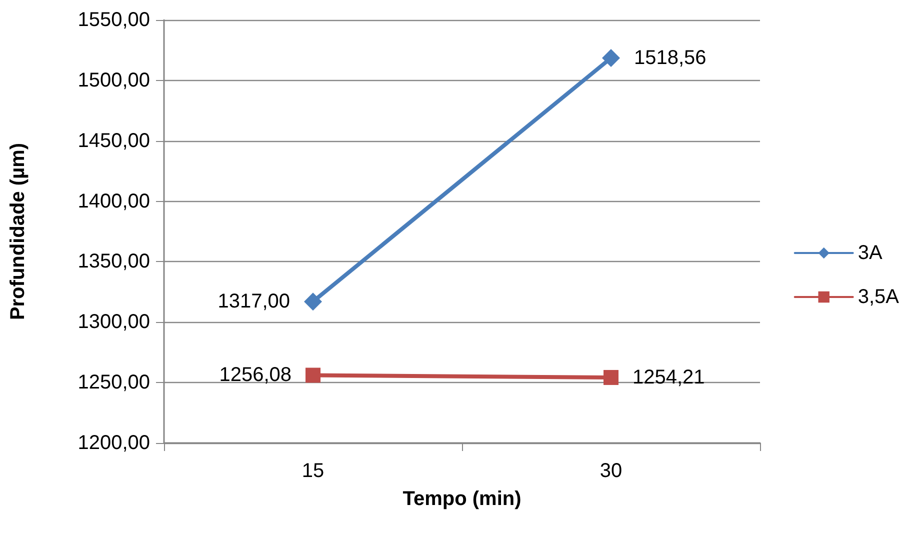  What do you see at coordinates (254, 301) in the screenshot?
I see `data-label: 1317,00` at bounding box center [254, 301].